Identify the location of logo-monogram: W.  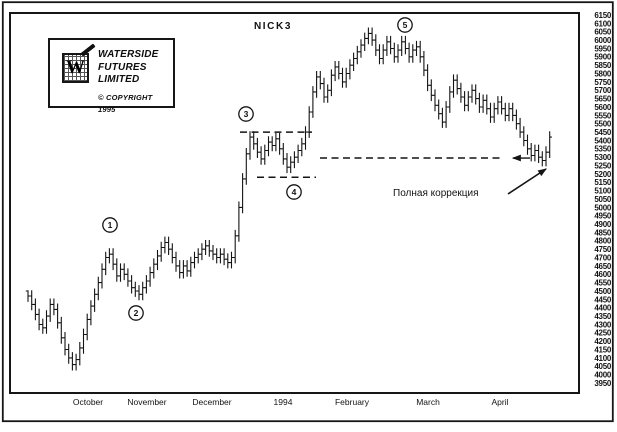
(75, 67).